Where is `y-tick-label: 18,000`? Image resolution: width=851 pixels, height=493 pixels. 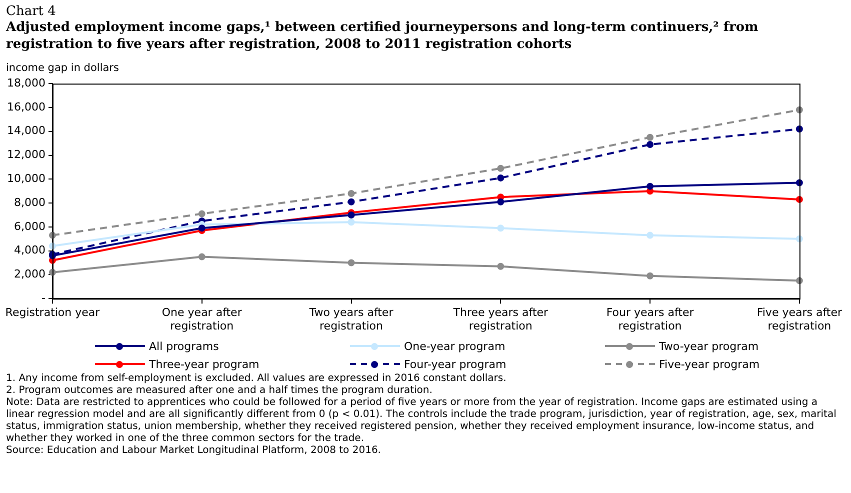 y-tick-label: 18,000 is located at coordinates (26, 83).